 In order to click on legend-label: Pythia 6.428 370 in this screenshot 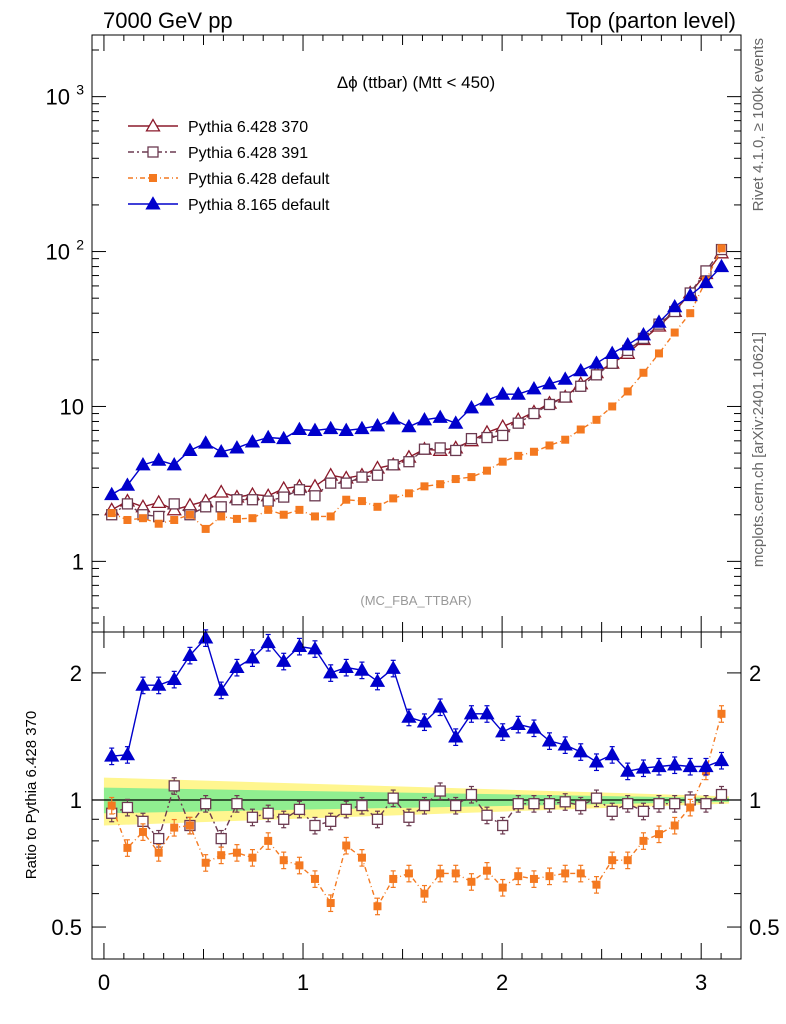, I will do `click(248, 127)`.